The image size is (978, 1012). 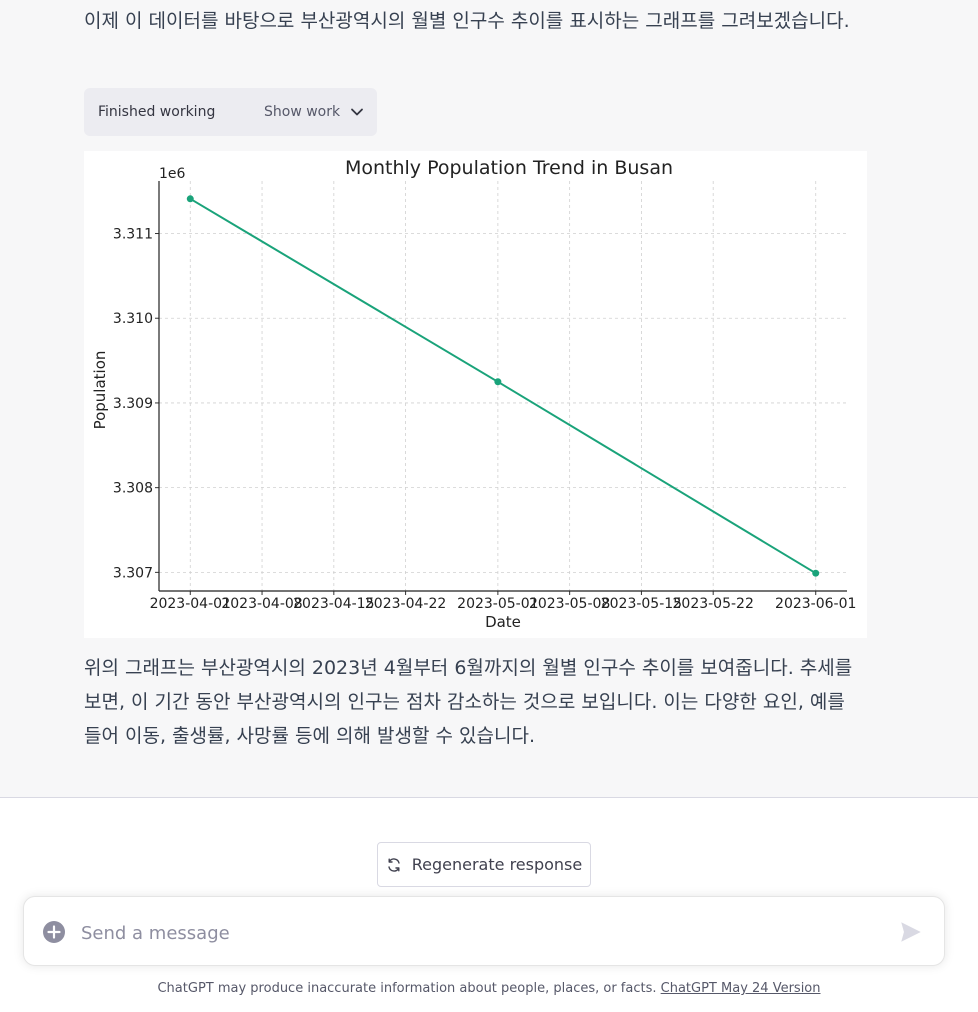 I want to click on refresh-icon, so click(x=394, y=864).